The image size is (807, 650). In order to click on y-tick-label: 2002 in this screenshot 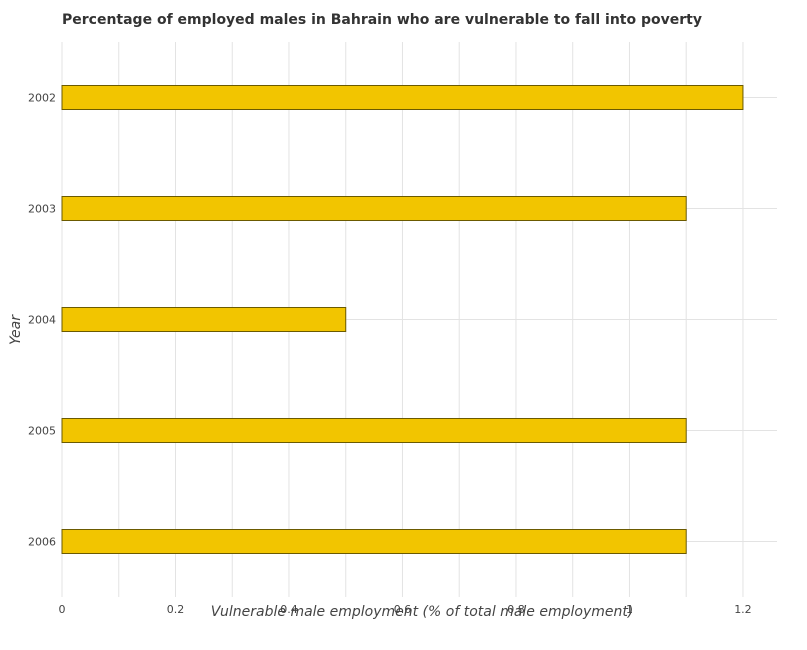, I will do `click(42, 98)`.